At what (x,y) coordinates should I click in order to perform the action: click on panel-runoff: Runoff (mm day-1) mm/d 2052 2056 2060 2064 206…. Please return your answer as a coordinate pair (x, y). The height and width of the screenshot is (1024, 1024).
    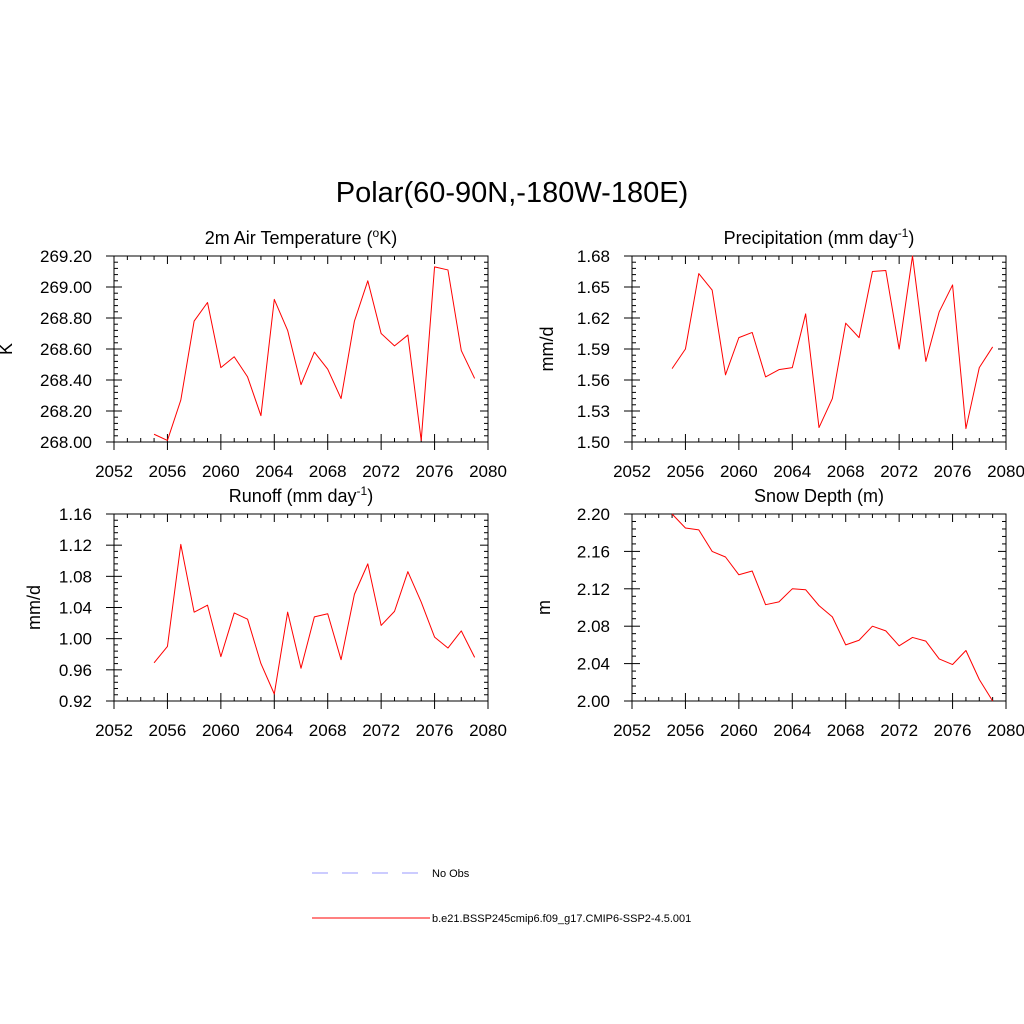
    Looking at the image, I should click on (265, 612).